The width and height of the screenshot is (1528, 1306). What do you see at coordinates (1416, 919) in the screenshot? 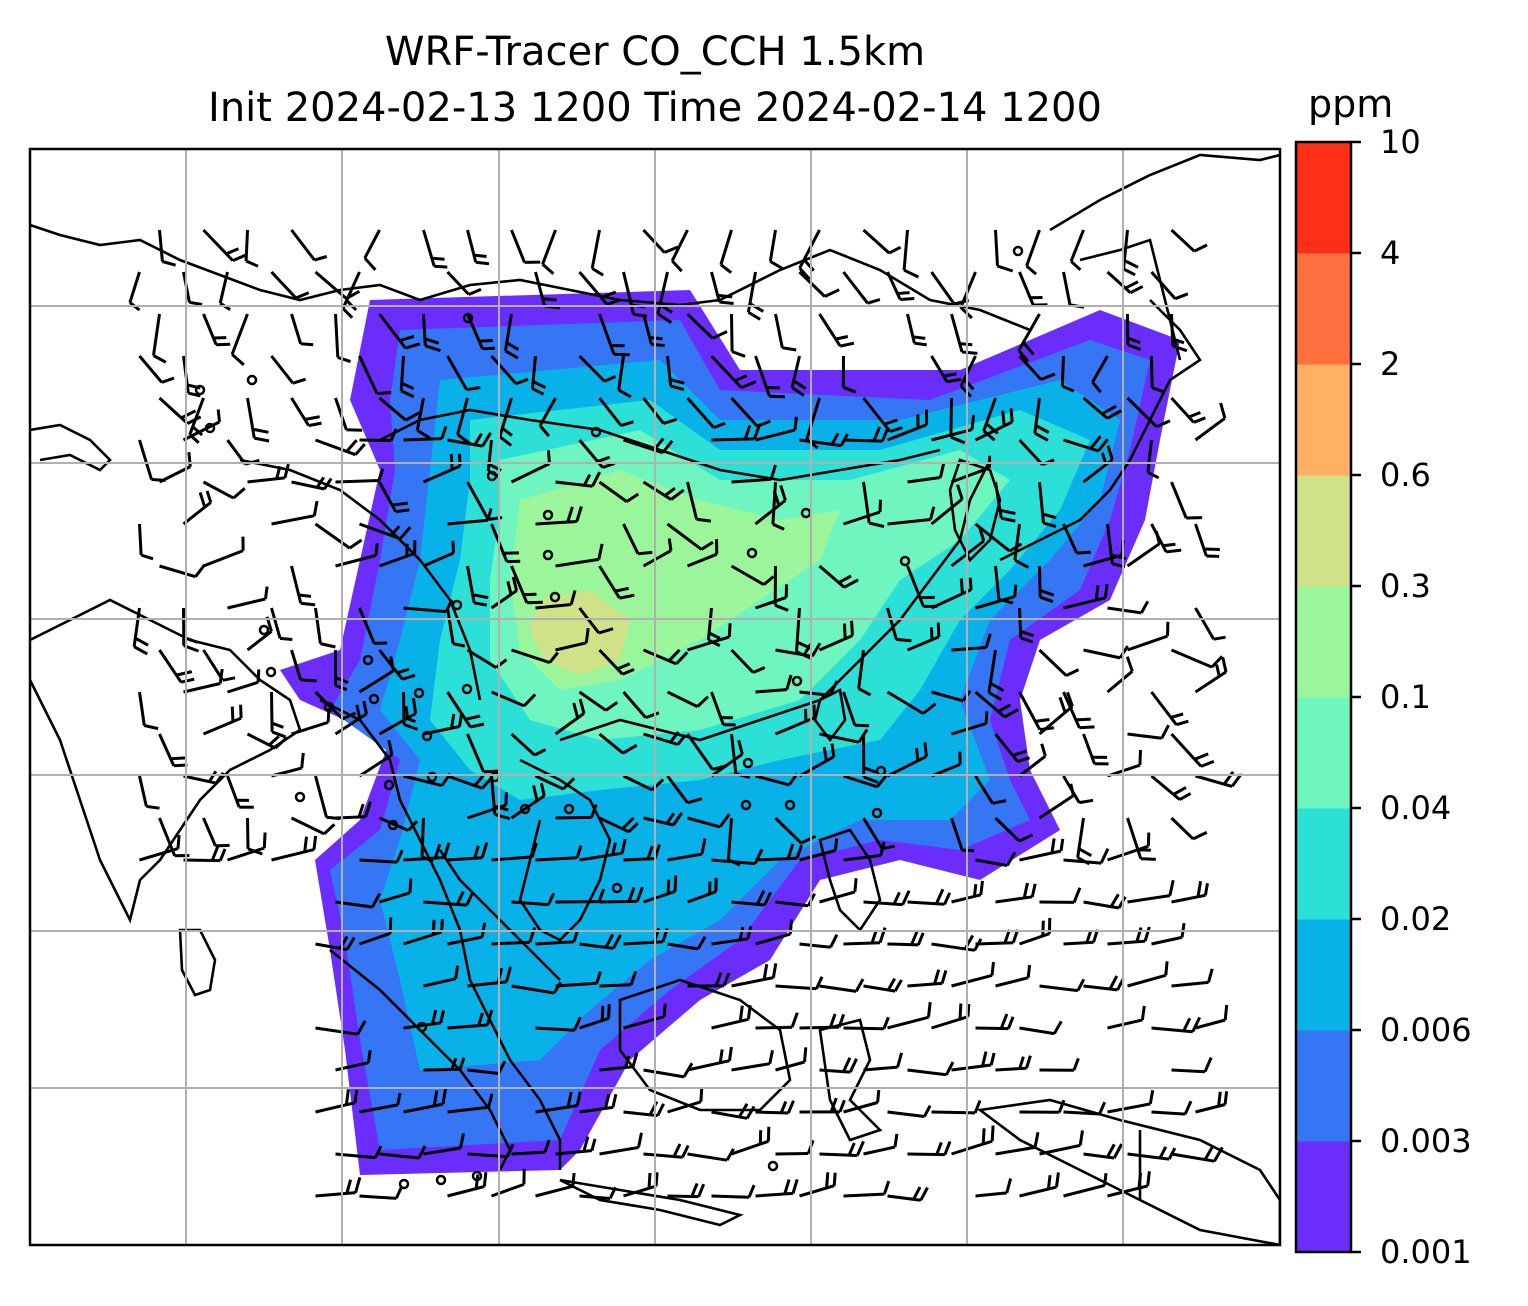
I see `colorbar-tick-label: 0.02` at bounding box center [1416, 919].